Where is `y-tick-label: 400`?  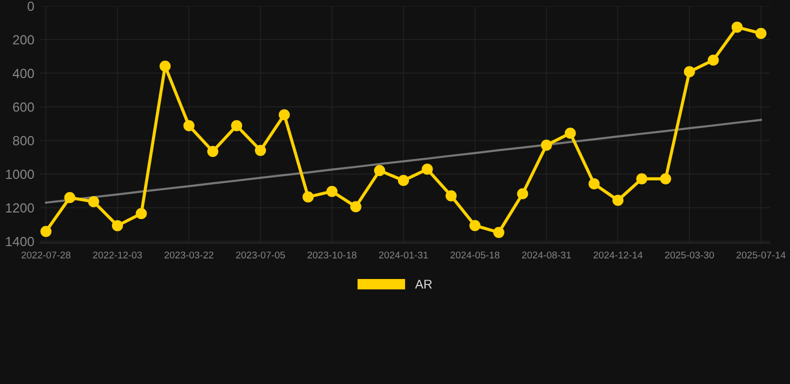
y-tick-label: 400 is located at coordinates (23, 73).